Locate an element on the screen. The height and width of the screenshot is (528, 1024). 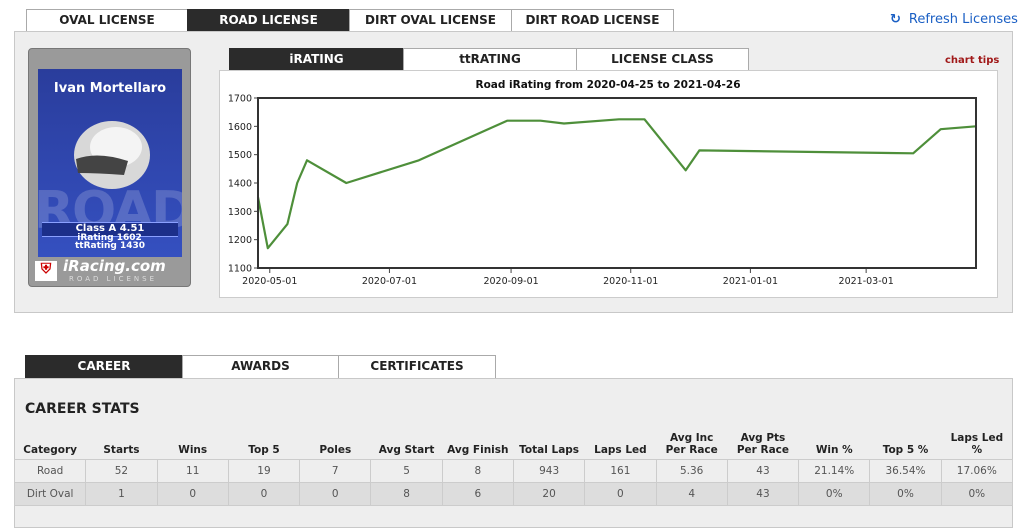
chart-tab: iRATING is located at coordinates (316, 59).